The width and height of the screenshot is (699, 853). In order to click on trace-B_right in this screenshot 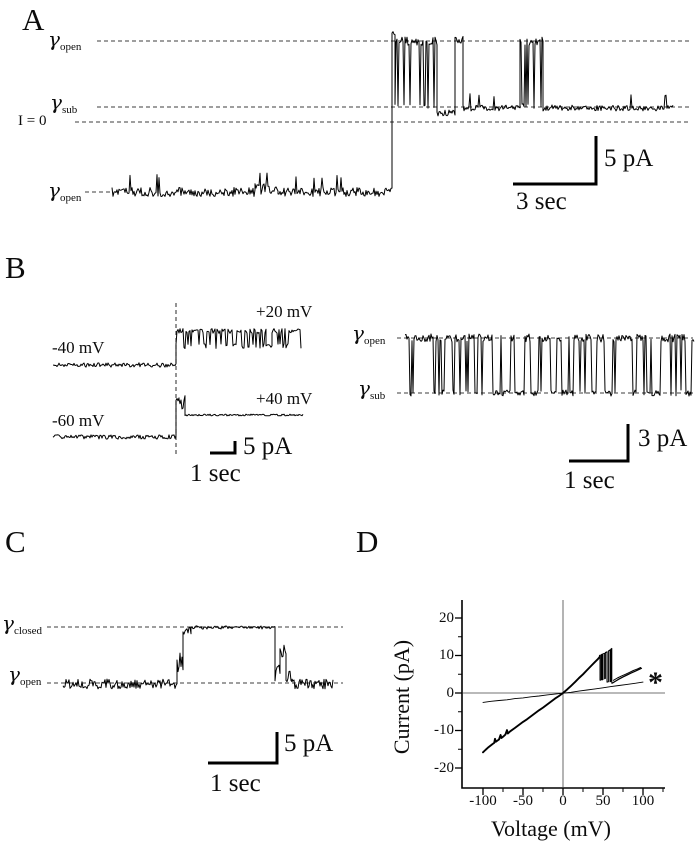, I will do `click(549, 365)`.